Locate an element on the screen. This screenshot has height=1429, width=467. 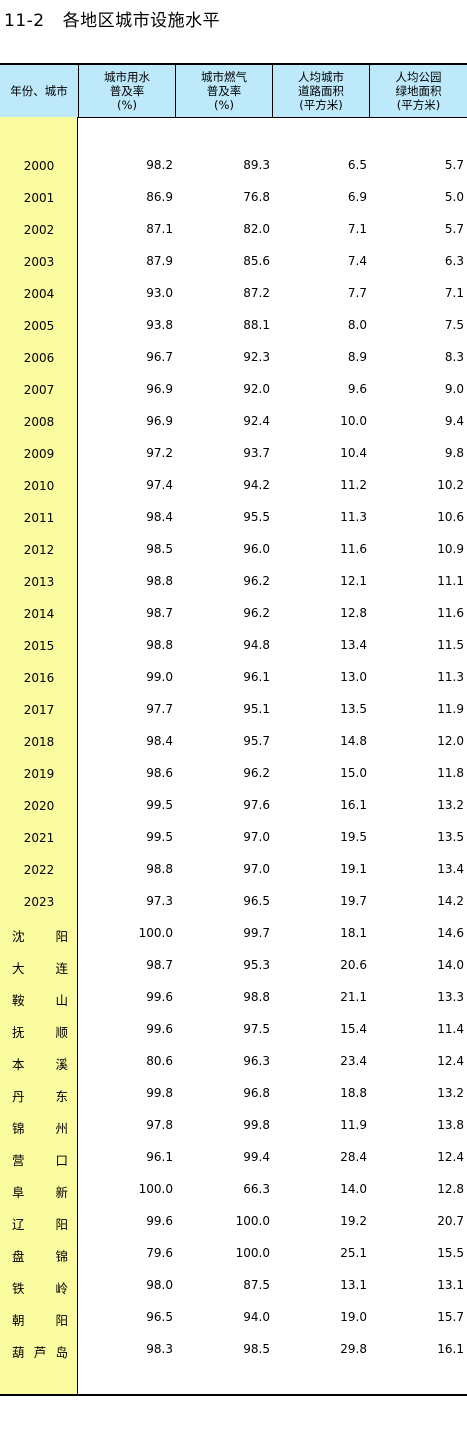
table-row: 锦州 97.8 99.8 11.9 13.8 is located at coordinates (233, 1125).